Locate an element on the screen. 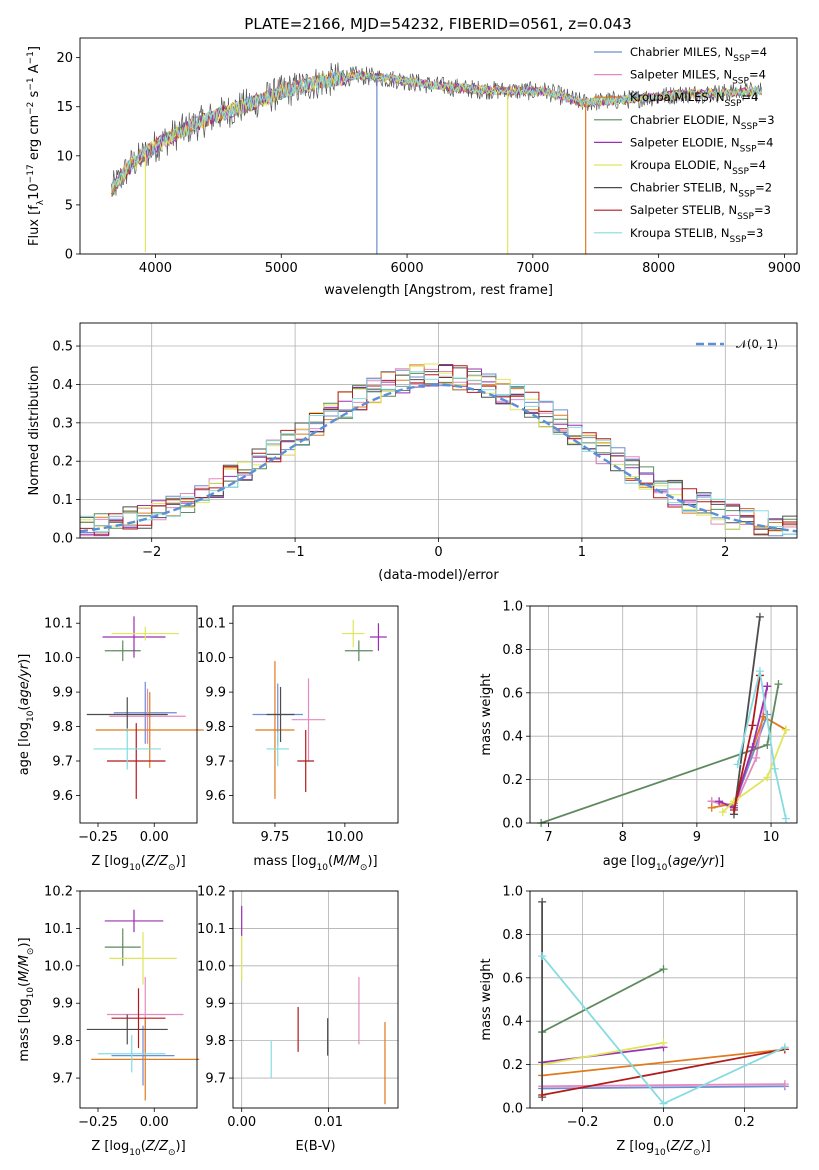  spectrum-line-c9 is located at coordinates (436, 131).